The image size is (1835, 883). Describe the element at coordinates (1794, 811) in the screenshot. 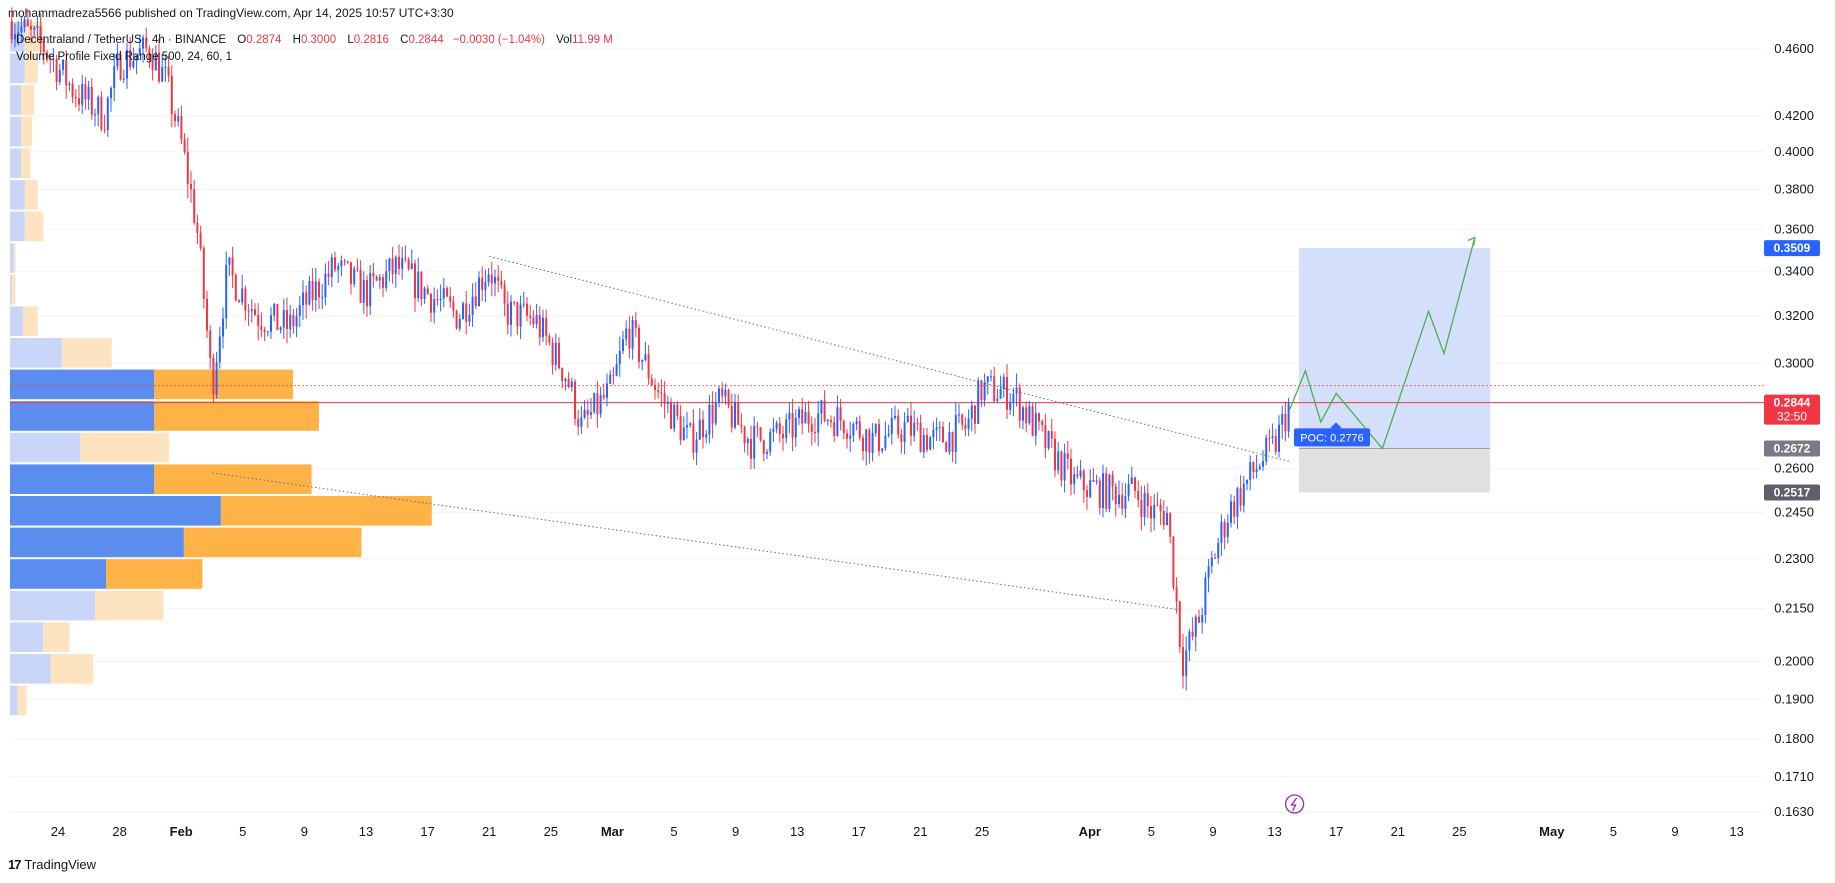

I see `price-tick: 0.1630` at that location.